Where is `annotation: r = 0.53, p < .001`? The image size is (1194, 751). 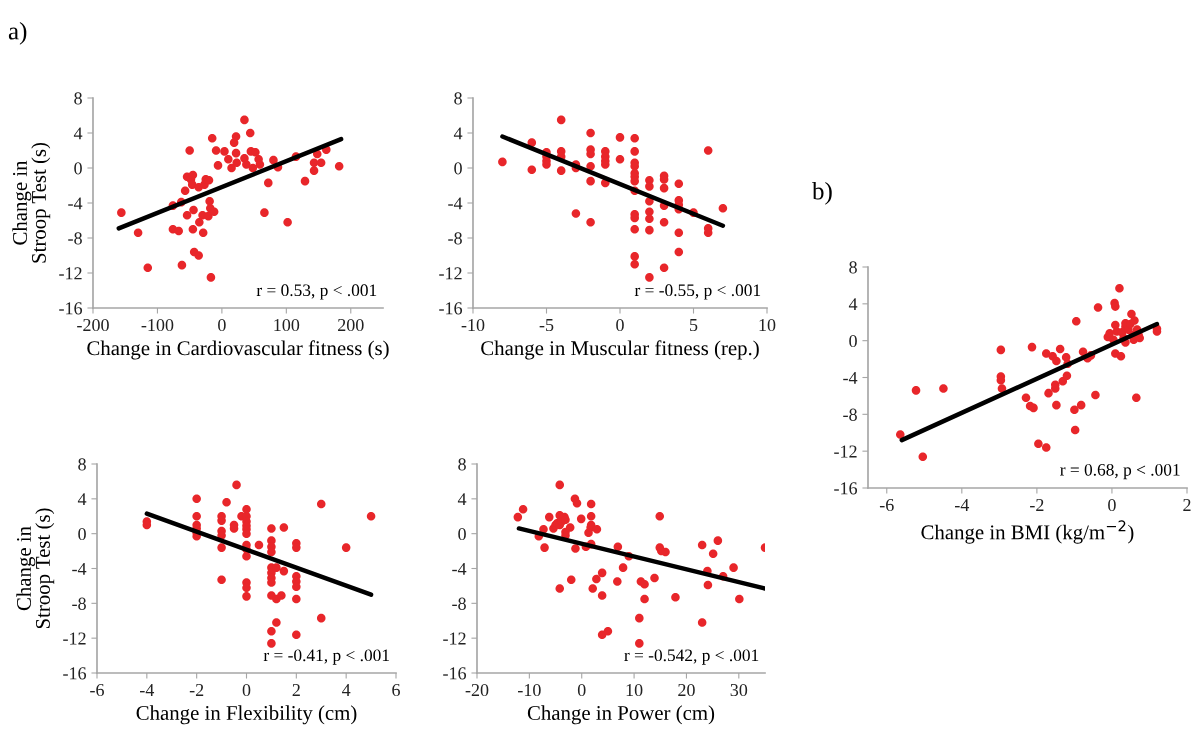
annotation: r = 0.53, p < .001 is located at coordinates (316, 292).